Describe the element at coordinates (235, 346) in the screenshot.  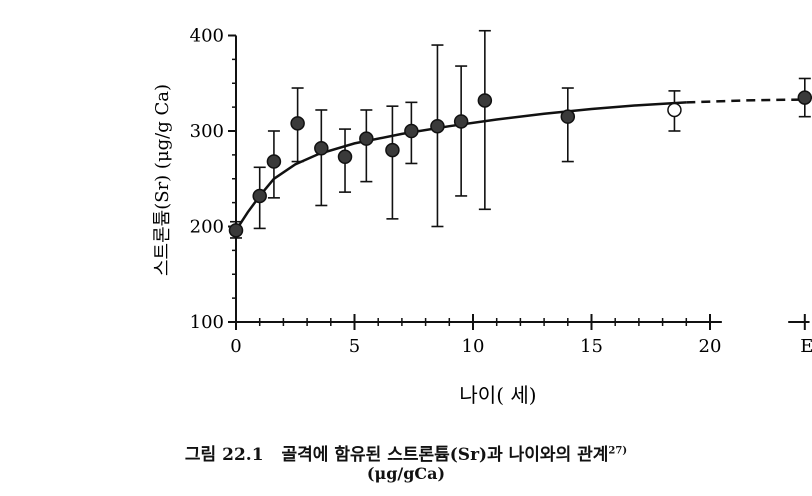
I see `x-tick-label: 0` at that location.